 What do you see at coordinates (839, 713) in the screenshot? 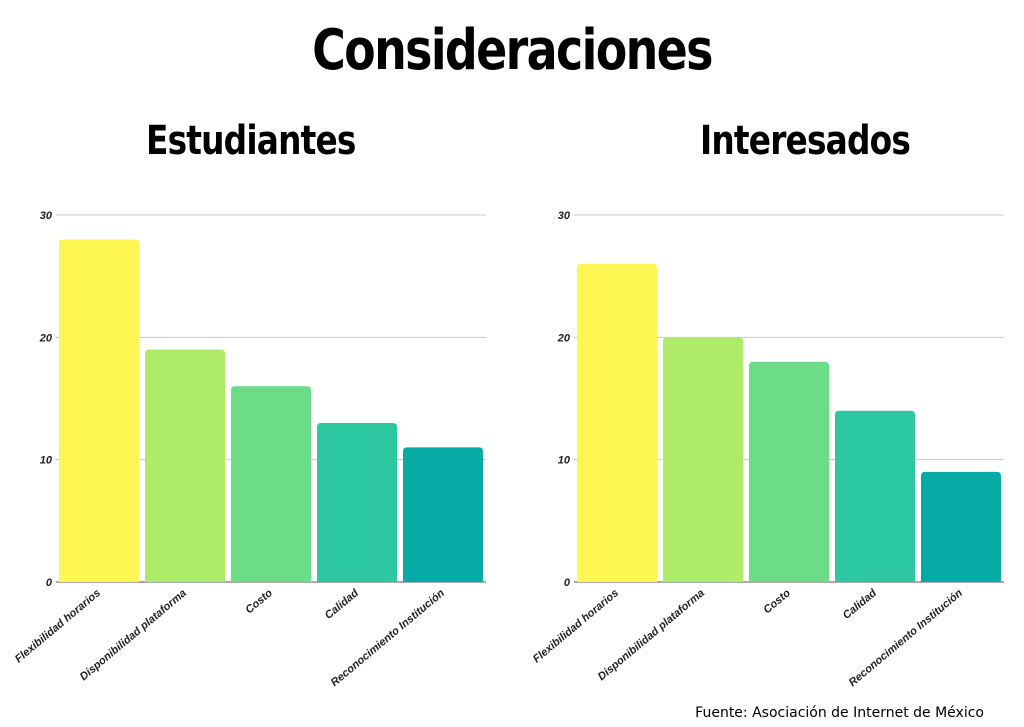
I see `source-note: Fuente: Asociación de Internet de México` at bounding box center [839, 713].